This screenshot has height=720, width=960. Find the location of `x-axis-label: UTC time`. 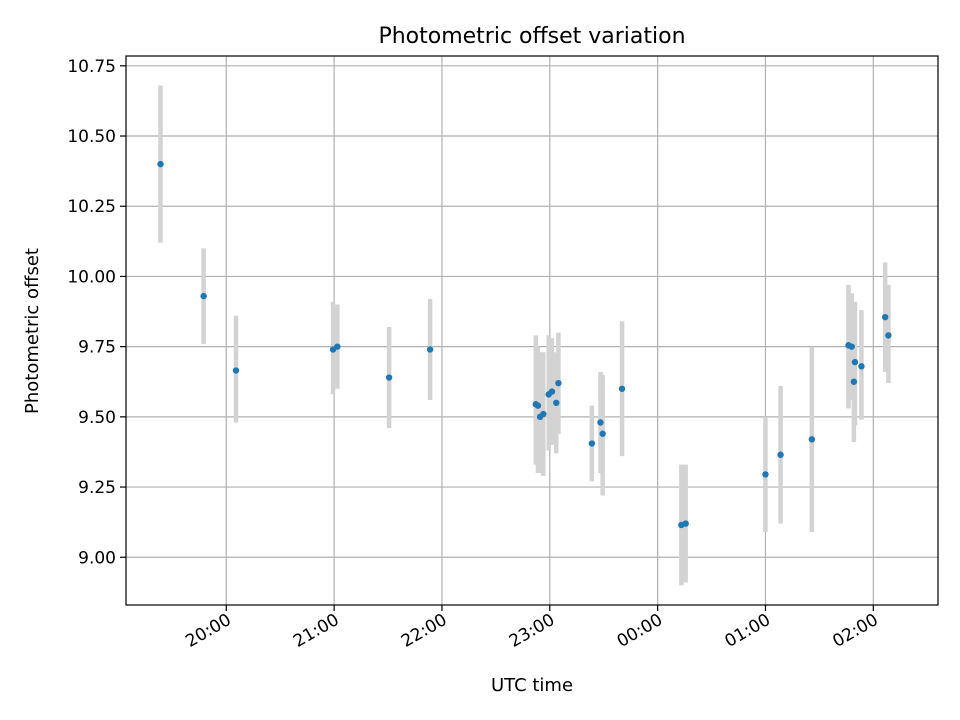

x-axis-label: UTC time is located at coordinates (532, 685).